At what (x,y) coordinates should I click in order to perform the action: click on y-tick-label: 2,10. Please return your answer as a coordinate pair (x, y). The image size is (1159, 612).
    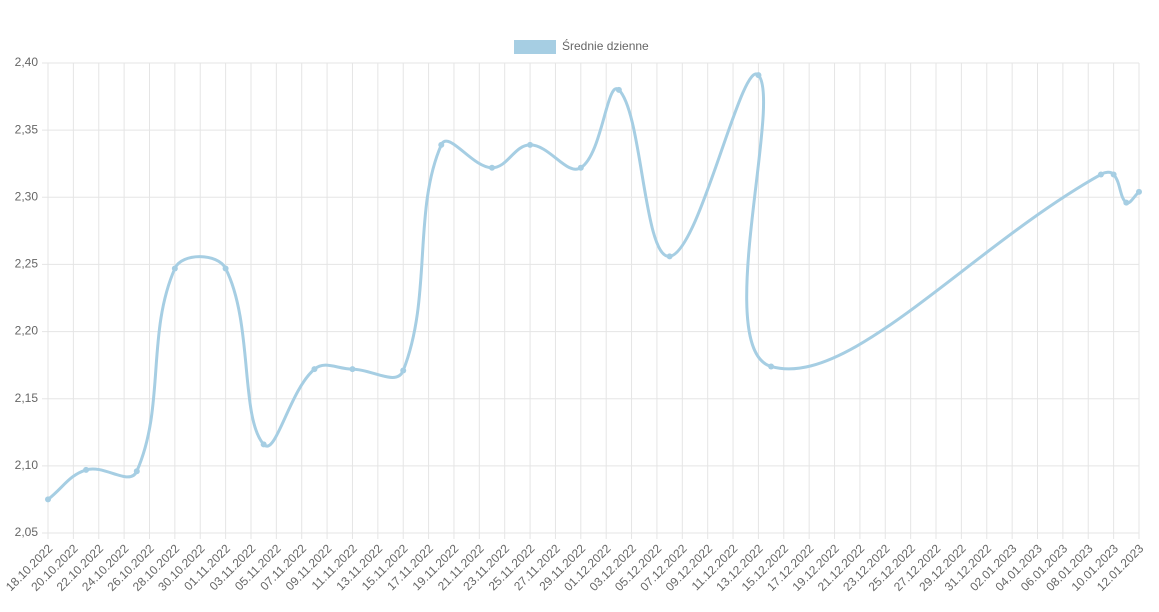
    Looking at the image, I should click on (27, 465).